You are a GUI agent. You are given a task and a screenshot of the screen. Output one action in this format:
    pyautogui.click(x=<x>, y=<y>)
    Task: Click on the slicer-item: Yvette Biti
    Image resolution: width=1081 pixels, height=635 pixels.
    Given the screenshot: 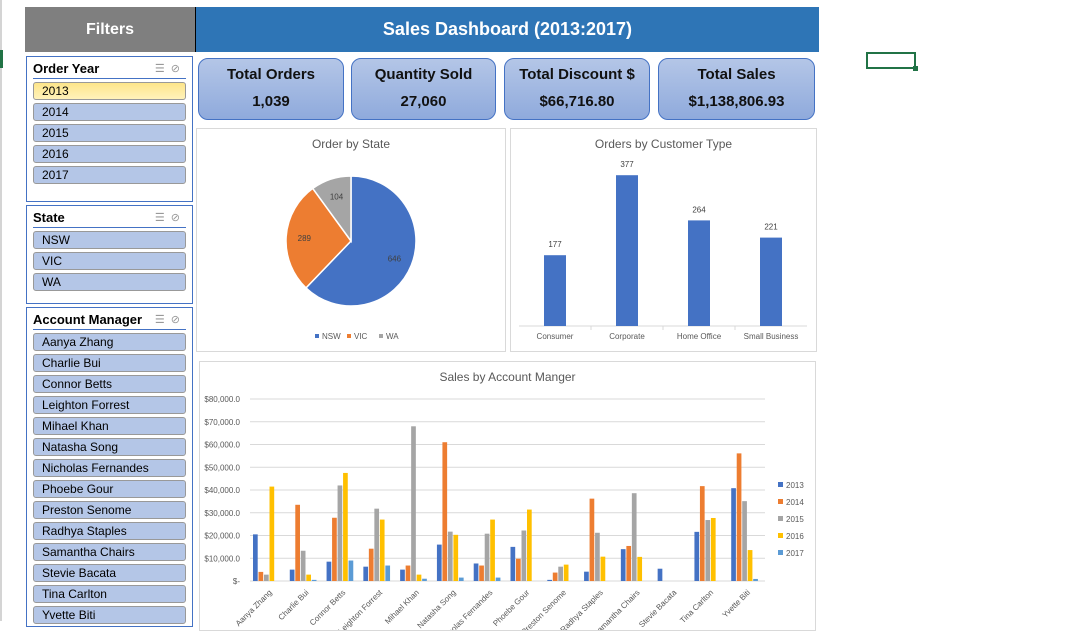 What is the action you would take?
    pyautogui.click(x=109, y=615)
    